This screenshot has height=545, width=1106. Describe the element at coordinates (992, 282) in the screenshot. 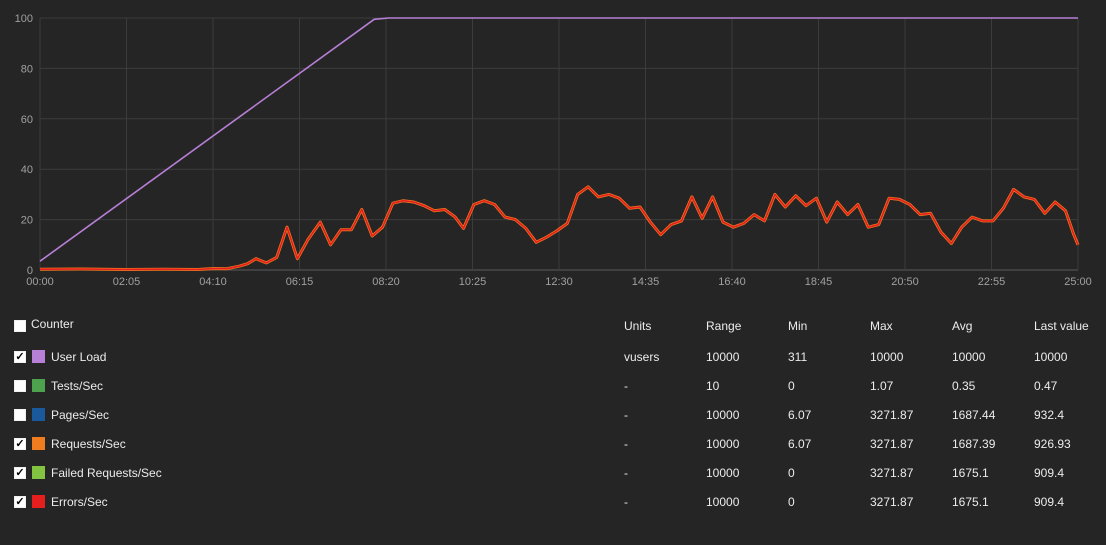

I see `x-tick-label: 22:55` at that location.